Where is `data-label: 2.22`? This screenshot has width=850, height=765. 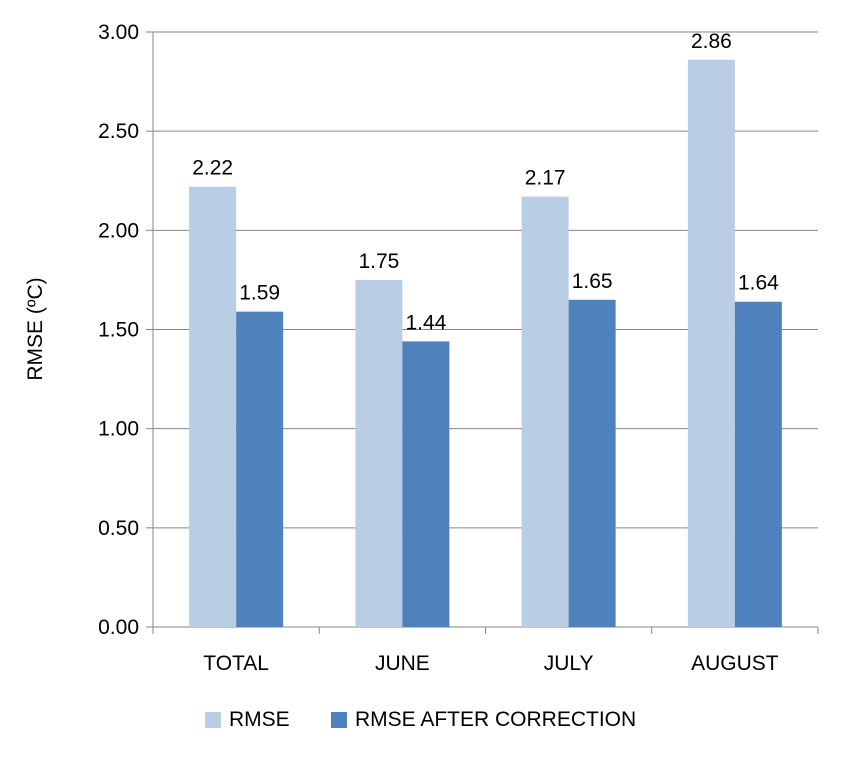 data-label: 2.22 is located at coordinates (212, 168).